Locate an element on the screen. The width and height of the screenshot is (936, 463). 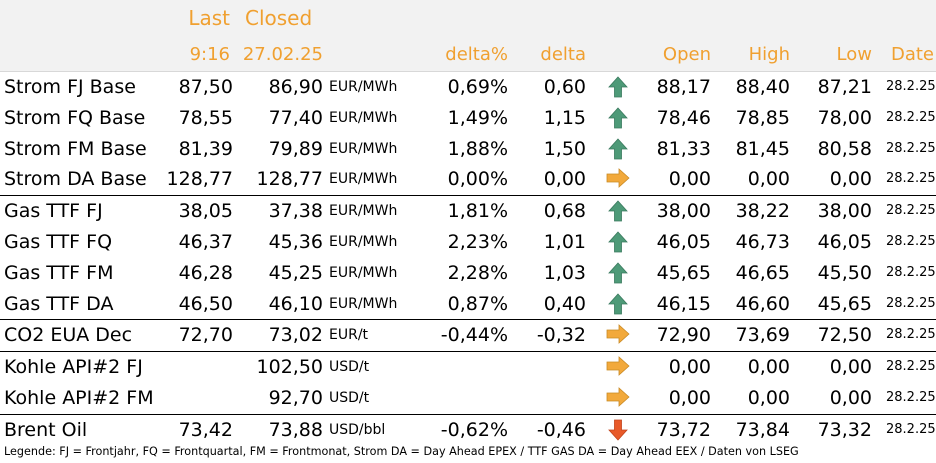
closed-header: Closed is located at coordinates (279, 18).